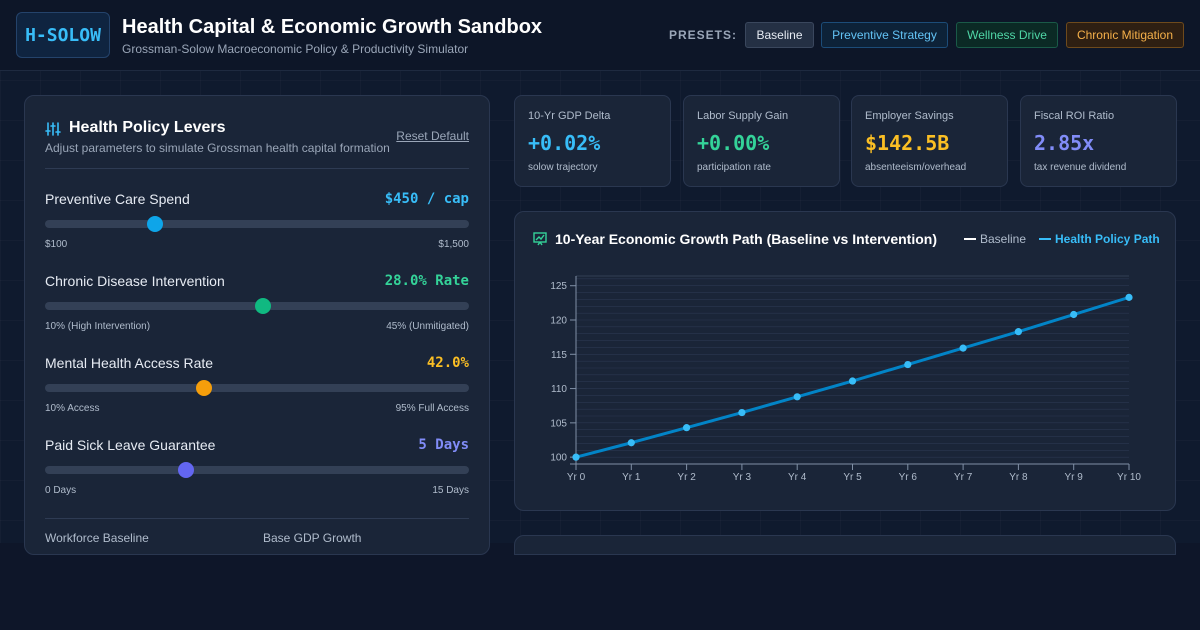 The image size is (1200, 630). I want to click on preset-wellness-drive-button: Wellness Drive, so click(1007, 35).